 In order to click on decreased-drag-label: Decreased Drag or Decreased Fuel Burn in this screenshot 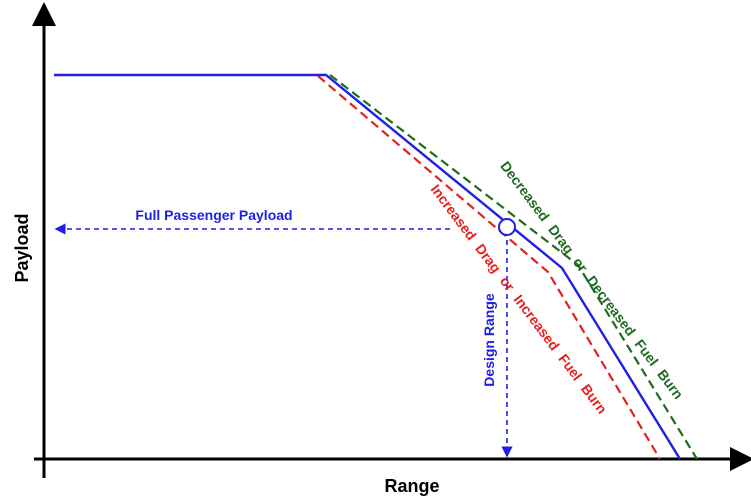, I will do `click(591, 280)`.